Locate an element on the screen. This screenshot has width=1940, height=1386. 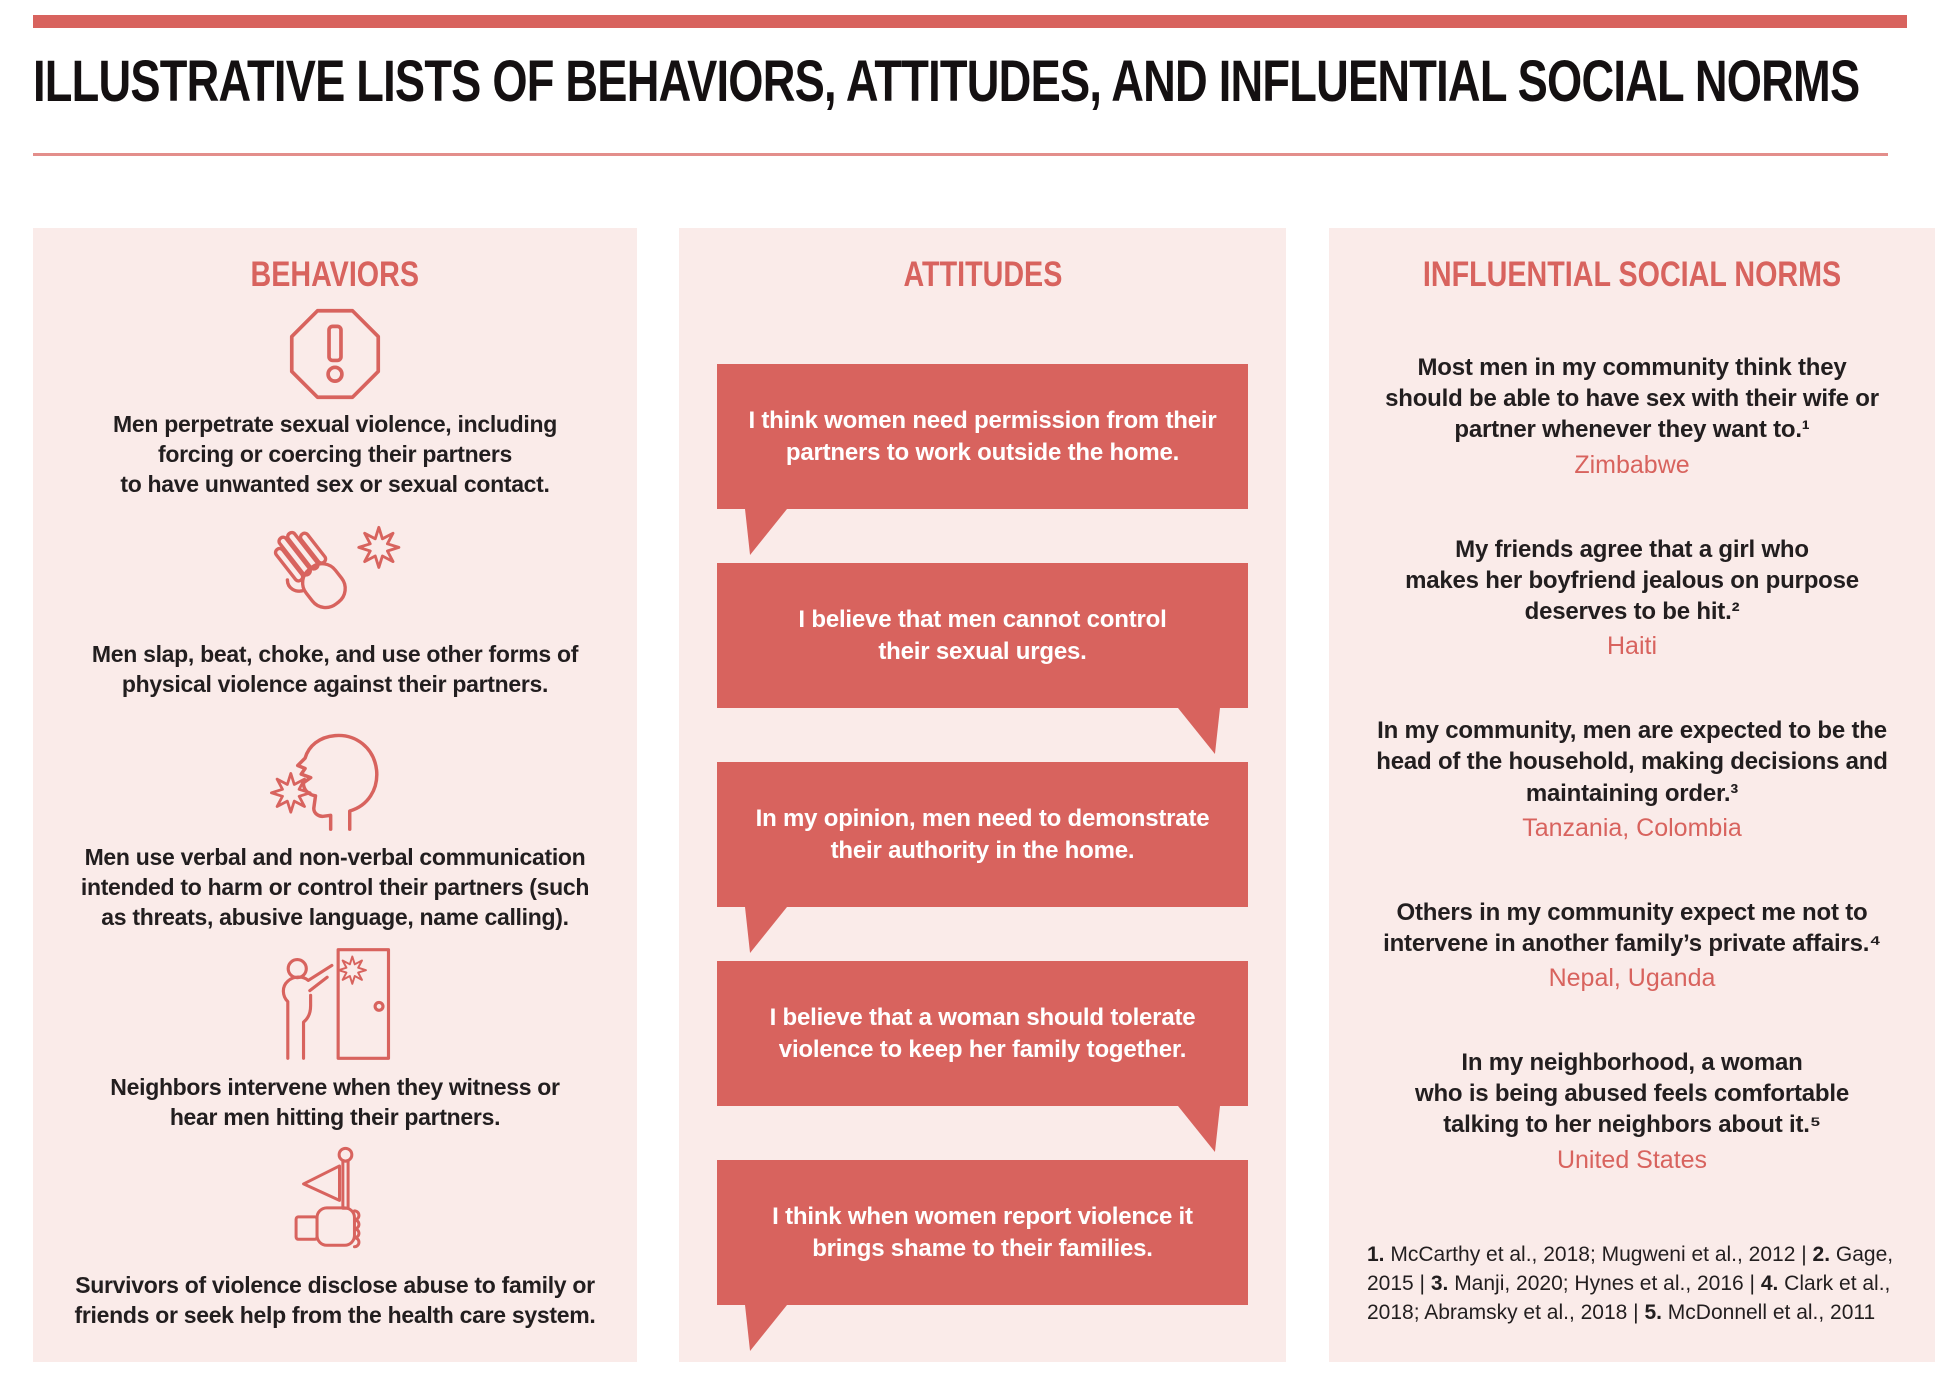
citation-number: 3. is located at coordinates (1439, 1284).